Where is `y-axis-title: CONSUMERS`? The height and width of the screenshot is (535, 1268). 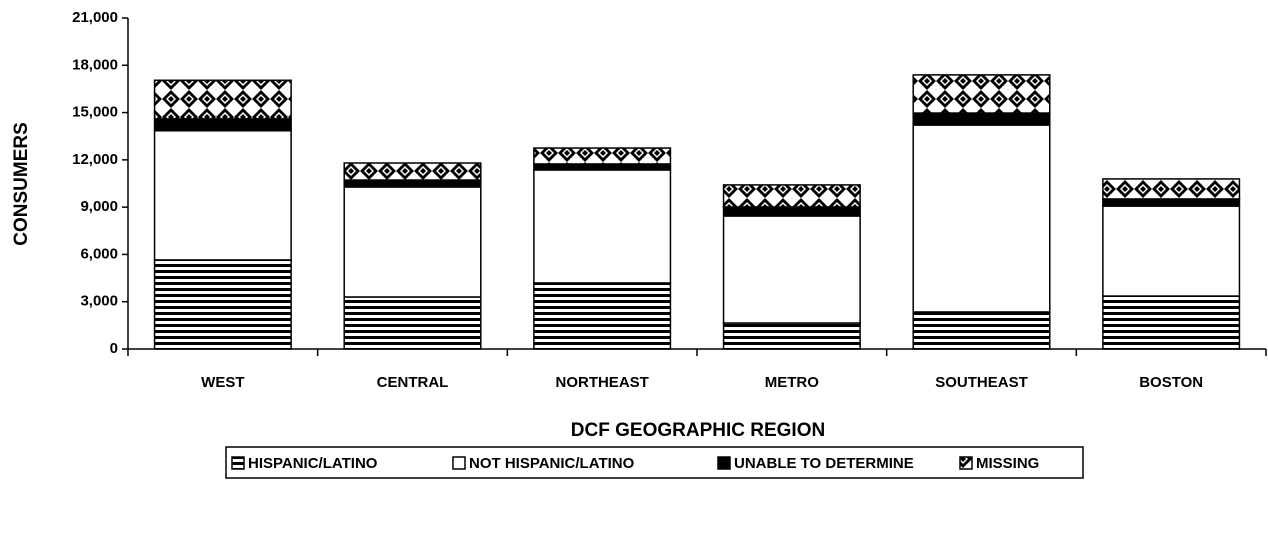
y-axis-title: CONSUMERS is located at coordinates (21, 184).